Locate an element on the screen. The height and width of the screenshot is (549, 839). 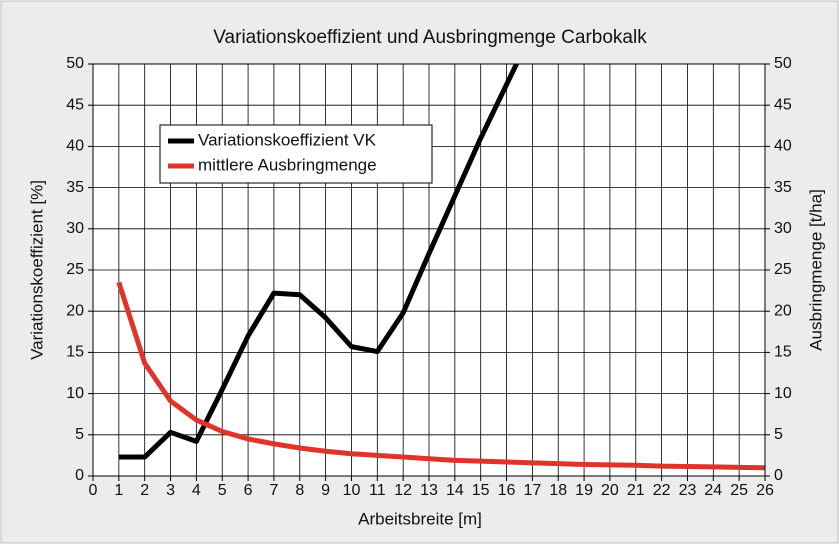
x-tick-label: 4 is located at coordinates (196, 490).